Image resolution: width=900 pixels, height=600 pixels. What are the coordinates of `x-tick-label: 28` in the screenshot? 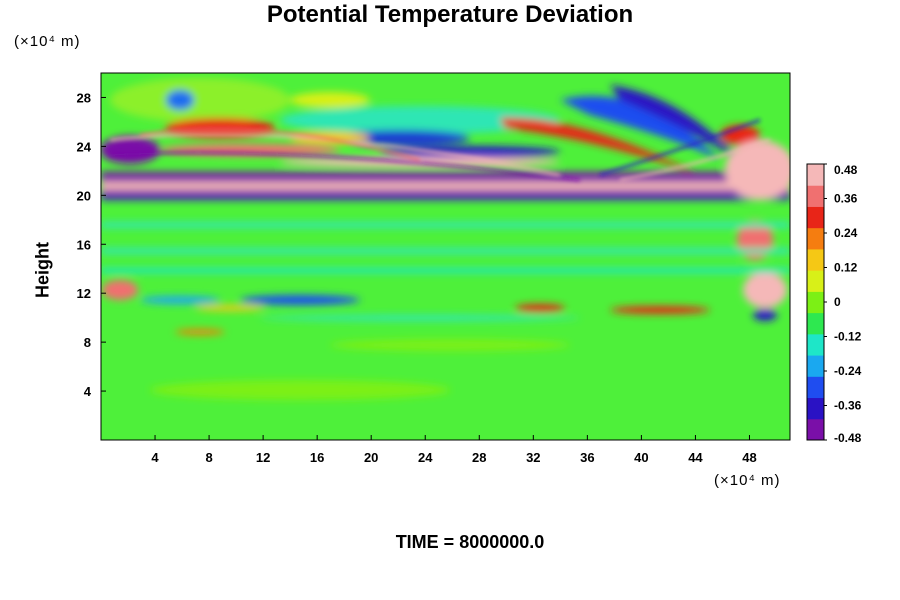 It's located at (479, 457).